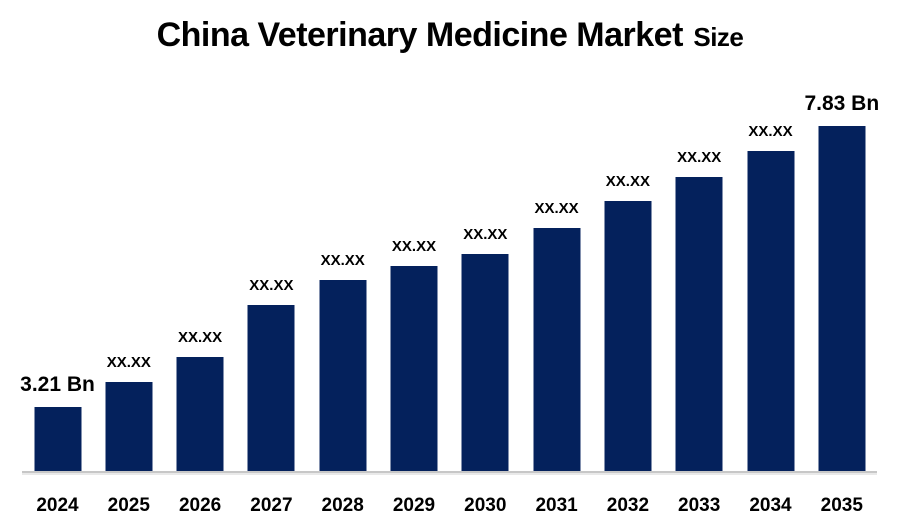 The height and width of the screenshot is (525, 900). I want to click on bar-2030, so click(485, 362).